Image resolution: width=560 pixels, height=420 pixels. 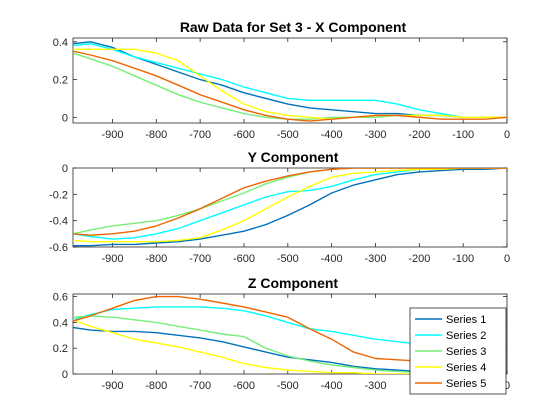 I want to click on legend-label-series-3: Series 3, so click(x=466, y=352).